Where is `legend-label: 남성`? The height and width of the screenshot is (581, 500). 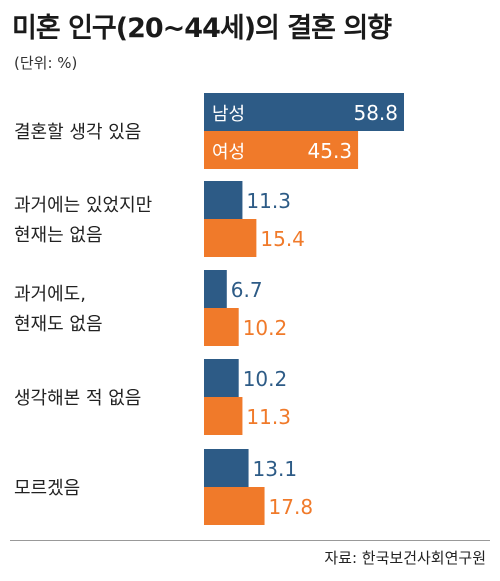 legend-label: 남성 is located at coordinates (228, 114).